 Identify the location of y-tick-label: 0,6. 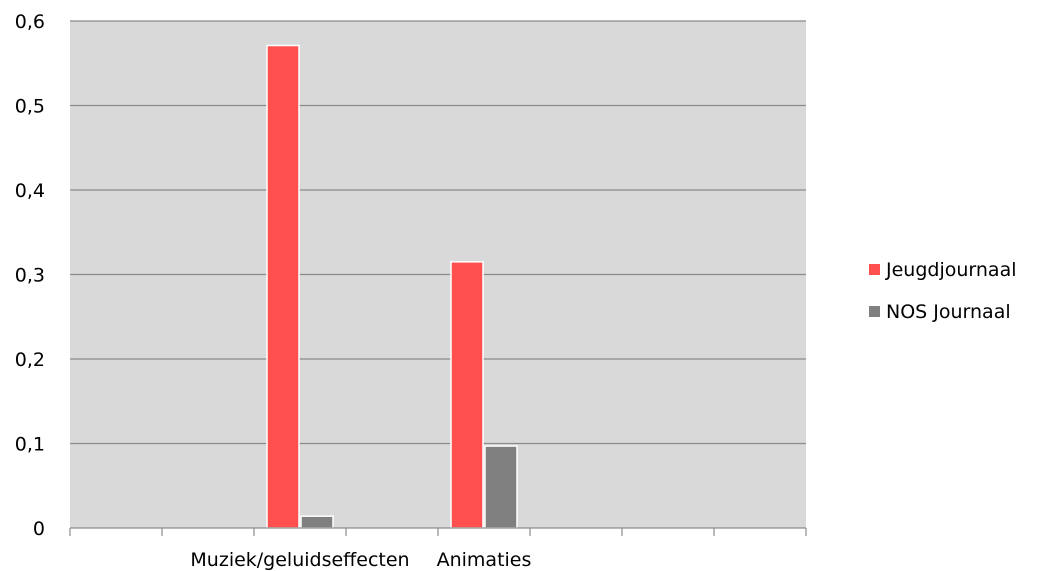
(30, 22).